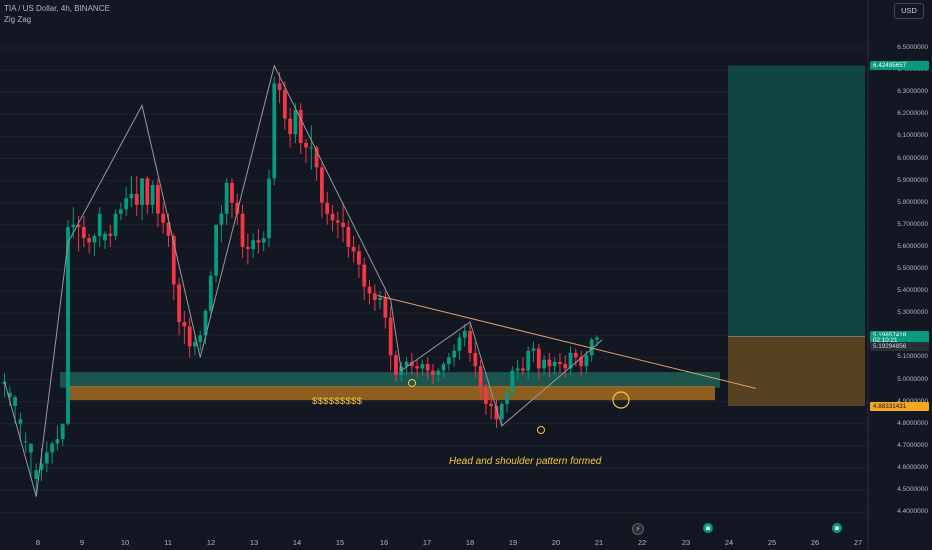  What do you see at coordinates (912, 423) in the screenshot?
I see `price-tick-label: 4.8000000` at bounding box center [912, 423].